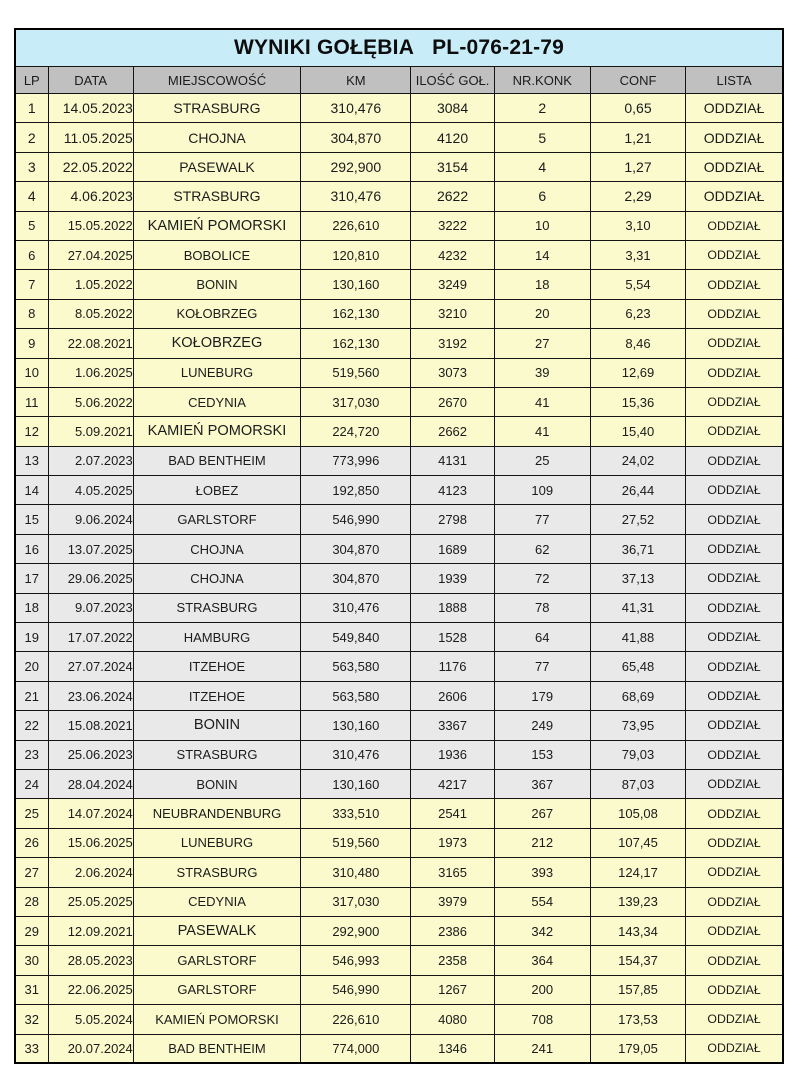  What do you see at coordinates (90, 431) in the screenshot?
I see `cell-date: 5.09.2021` at bounding box center [90, 431].